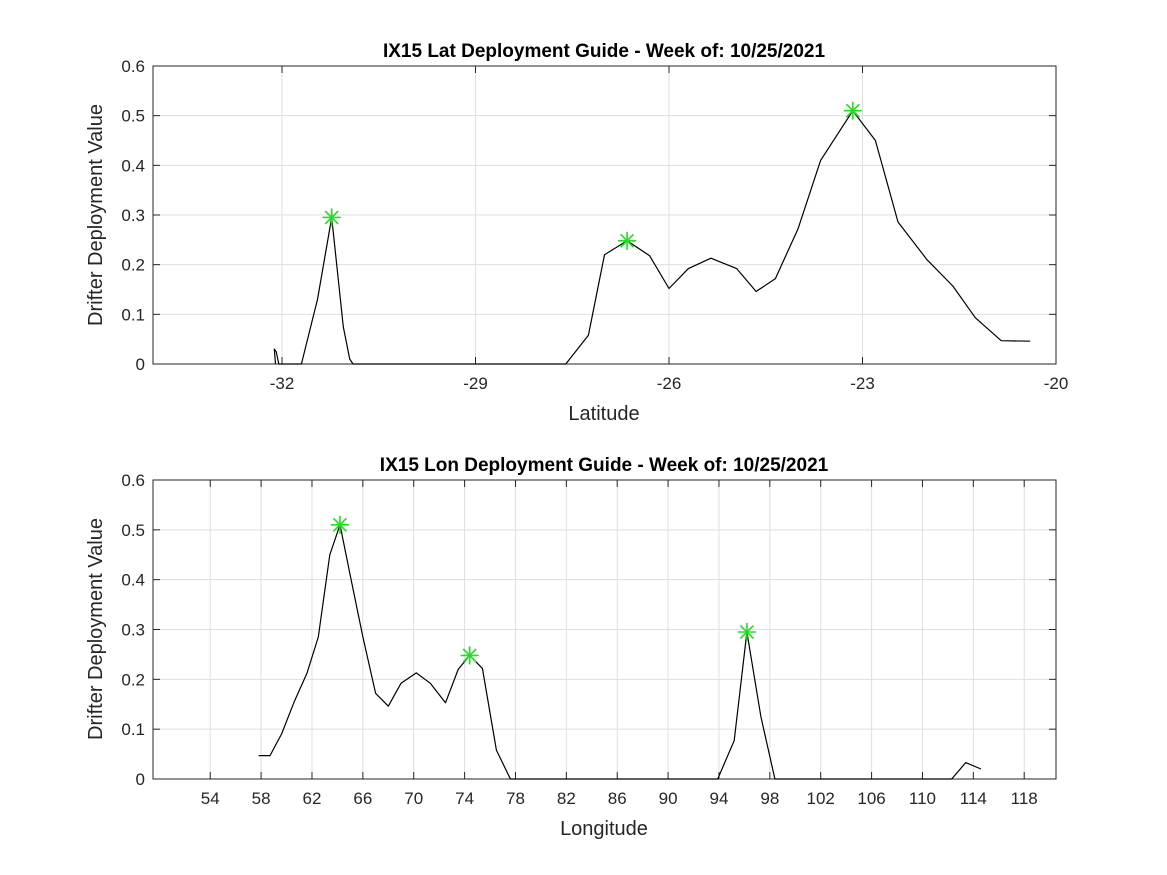 This screenshot has height=875, width=1167. Describe the element at coordinates (282, 383) in the screenshot. I see `x-tick-label: -32` at that location.